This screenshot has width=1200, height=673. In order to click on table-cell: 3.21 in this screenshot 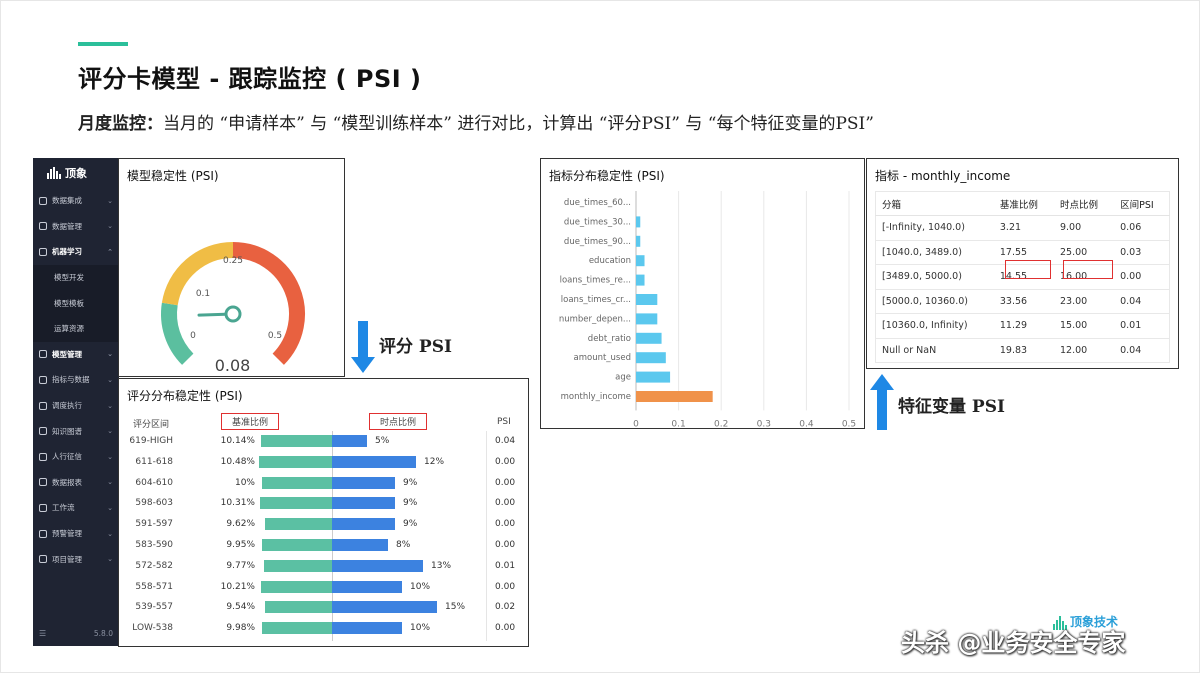, I will do `click(1023, 228)`.